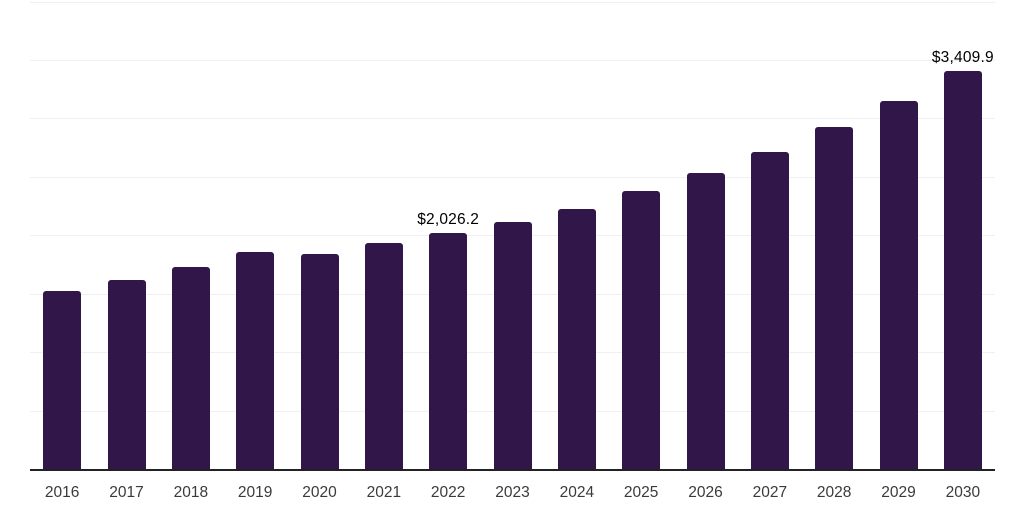 The width and height of the screenshot is (1024, 512). What do you see at coordinates (769, 310) in the screenshot?
I see `bar-2027` at bounding box center [769, 310].